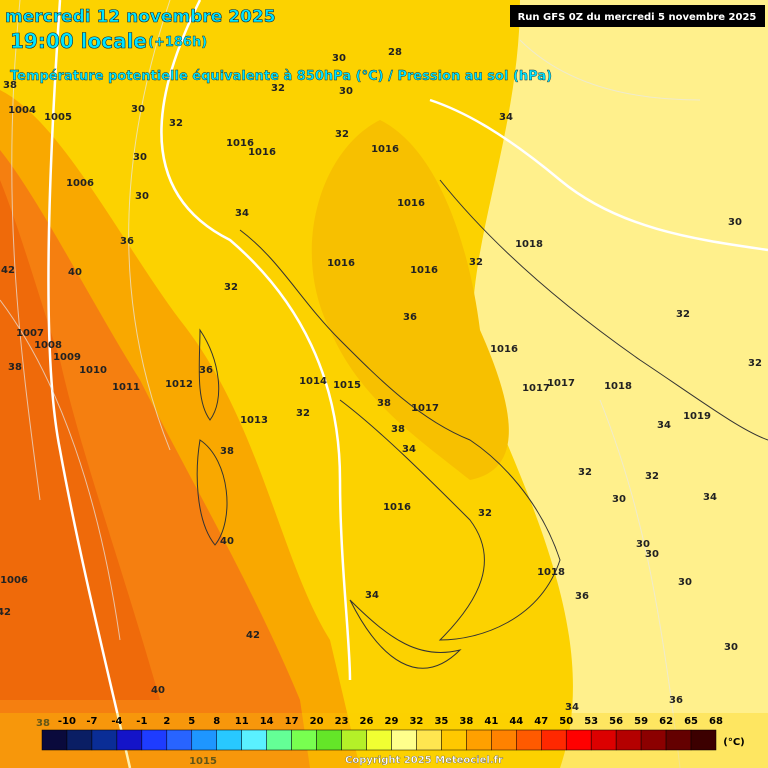 This screenshot has height=768, width=768. What do you see at coordinates (93, 370) in the screenshot?
I see `map-label: 1010` at bounding box center [93, 370].